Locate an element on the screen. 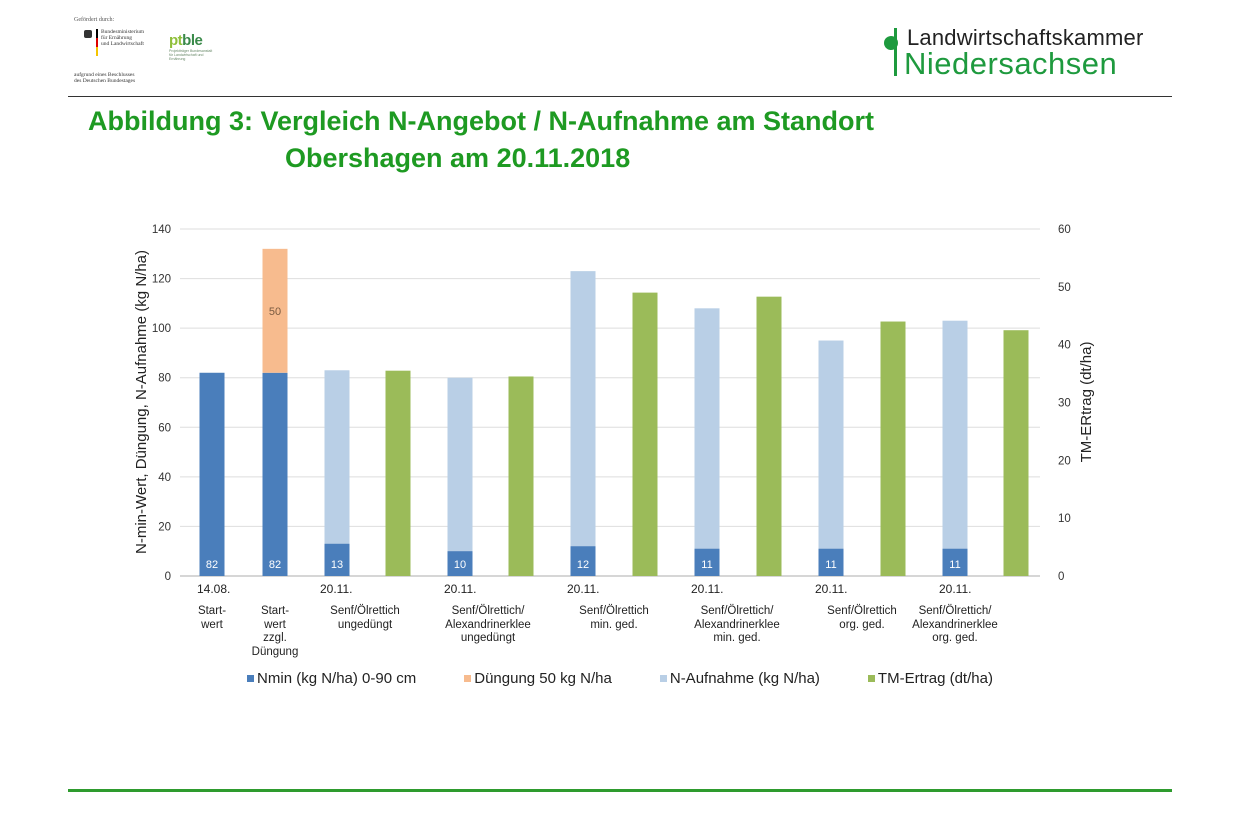  ptble-wordmark: ptble is located at coordinates (186, 40).